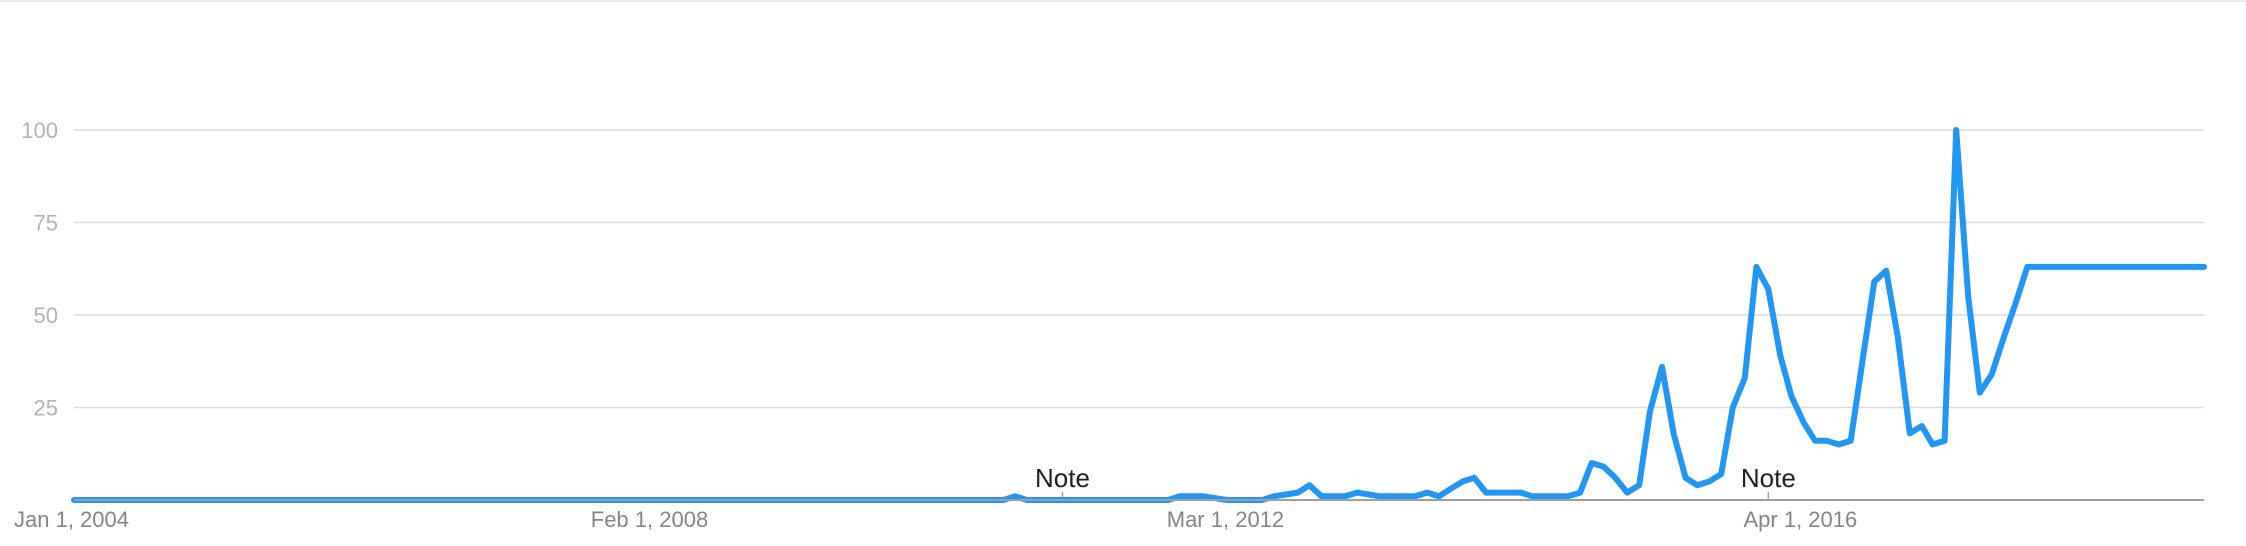 This screenshot has width=2246, height=546. I want to click on x-tick-label: Feb 1, 2008, so click(649, 519).